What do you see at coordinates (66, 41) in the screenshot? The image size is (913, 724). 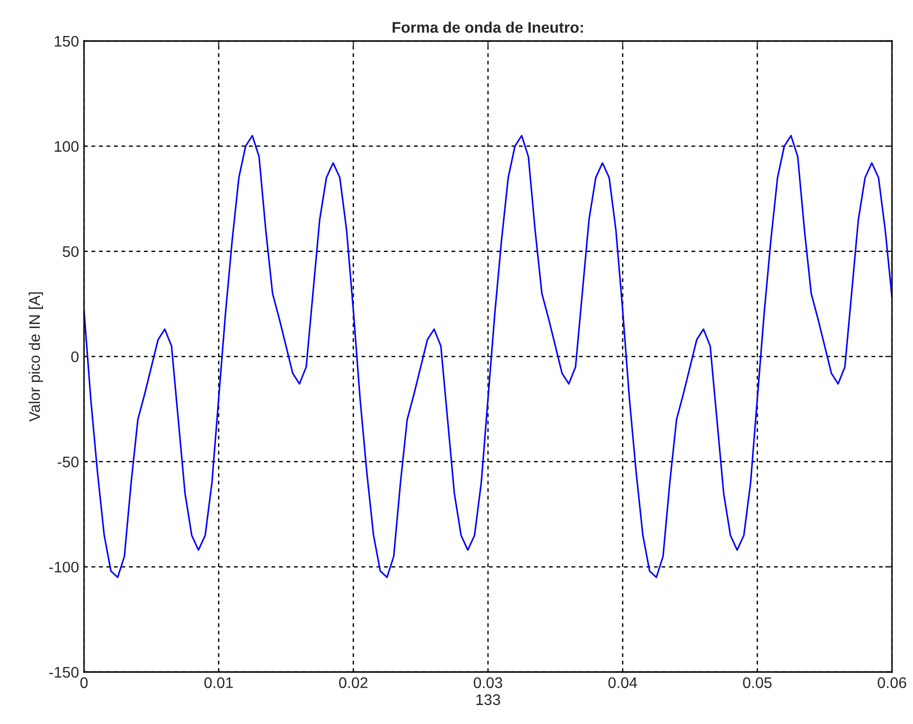 I see `y-tick-label: 150` at bounding box center [66, 41].